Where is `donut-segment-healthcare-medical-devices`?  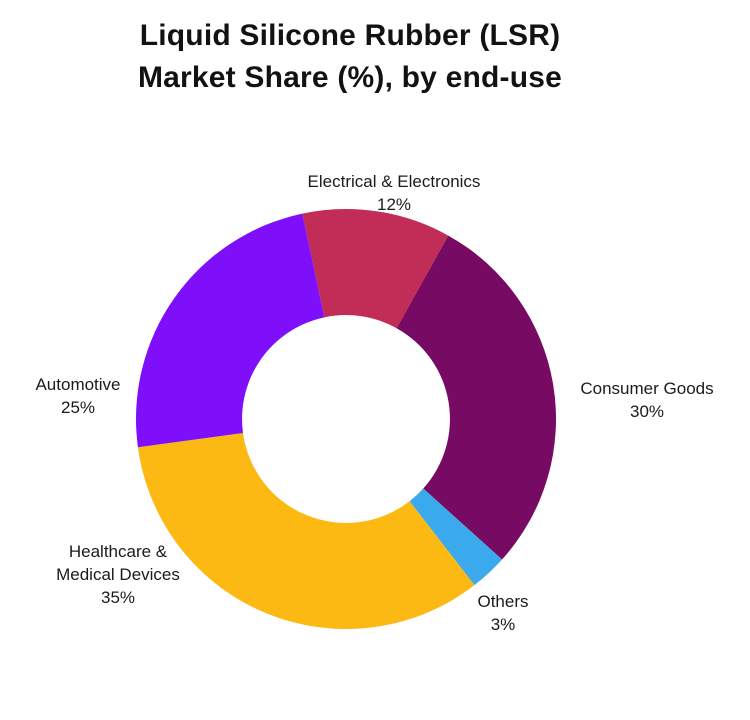 donut-segment-healthcare-medical-devices is located at coordinates (306, 530).